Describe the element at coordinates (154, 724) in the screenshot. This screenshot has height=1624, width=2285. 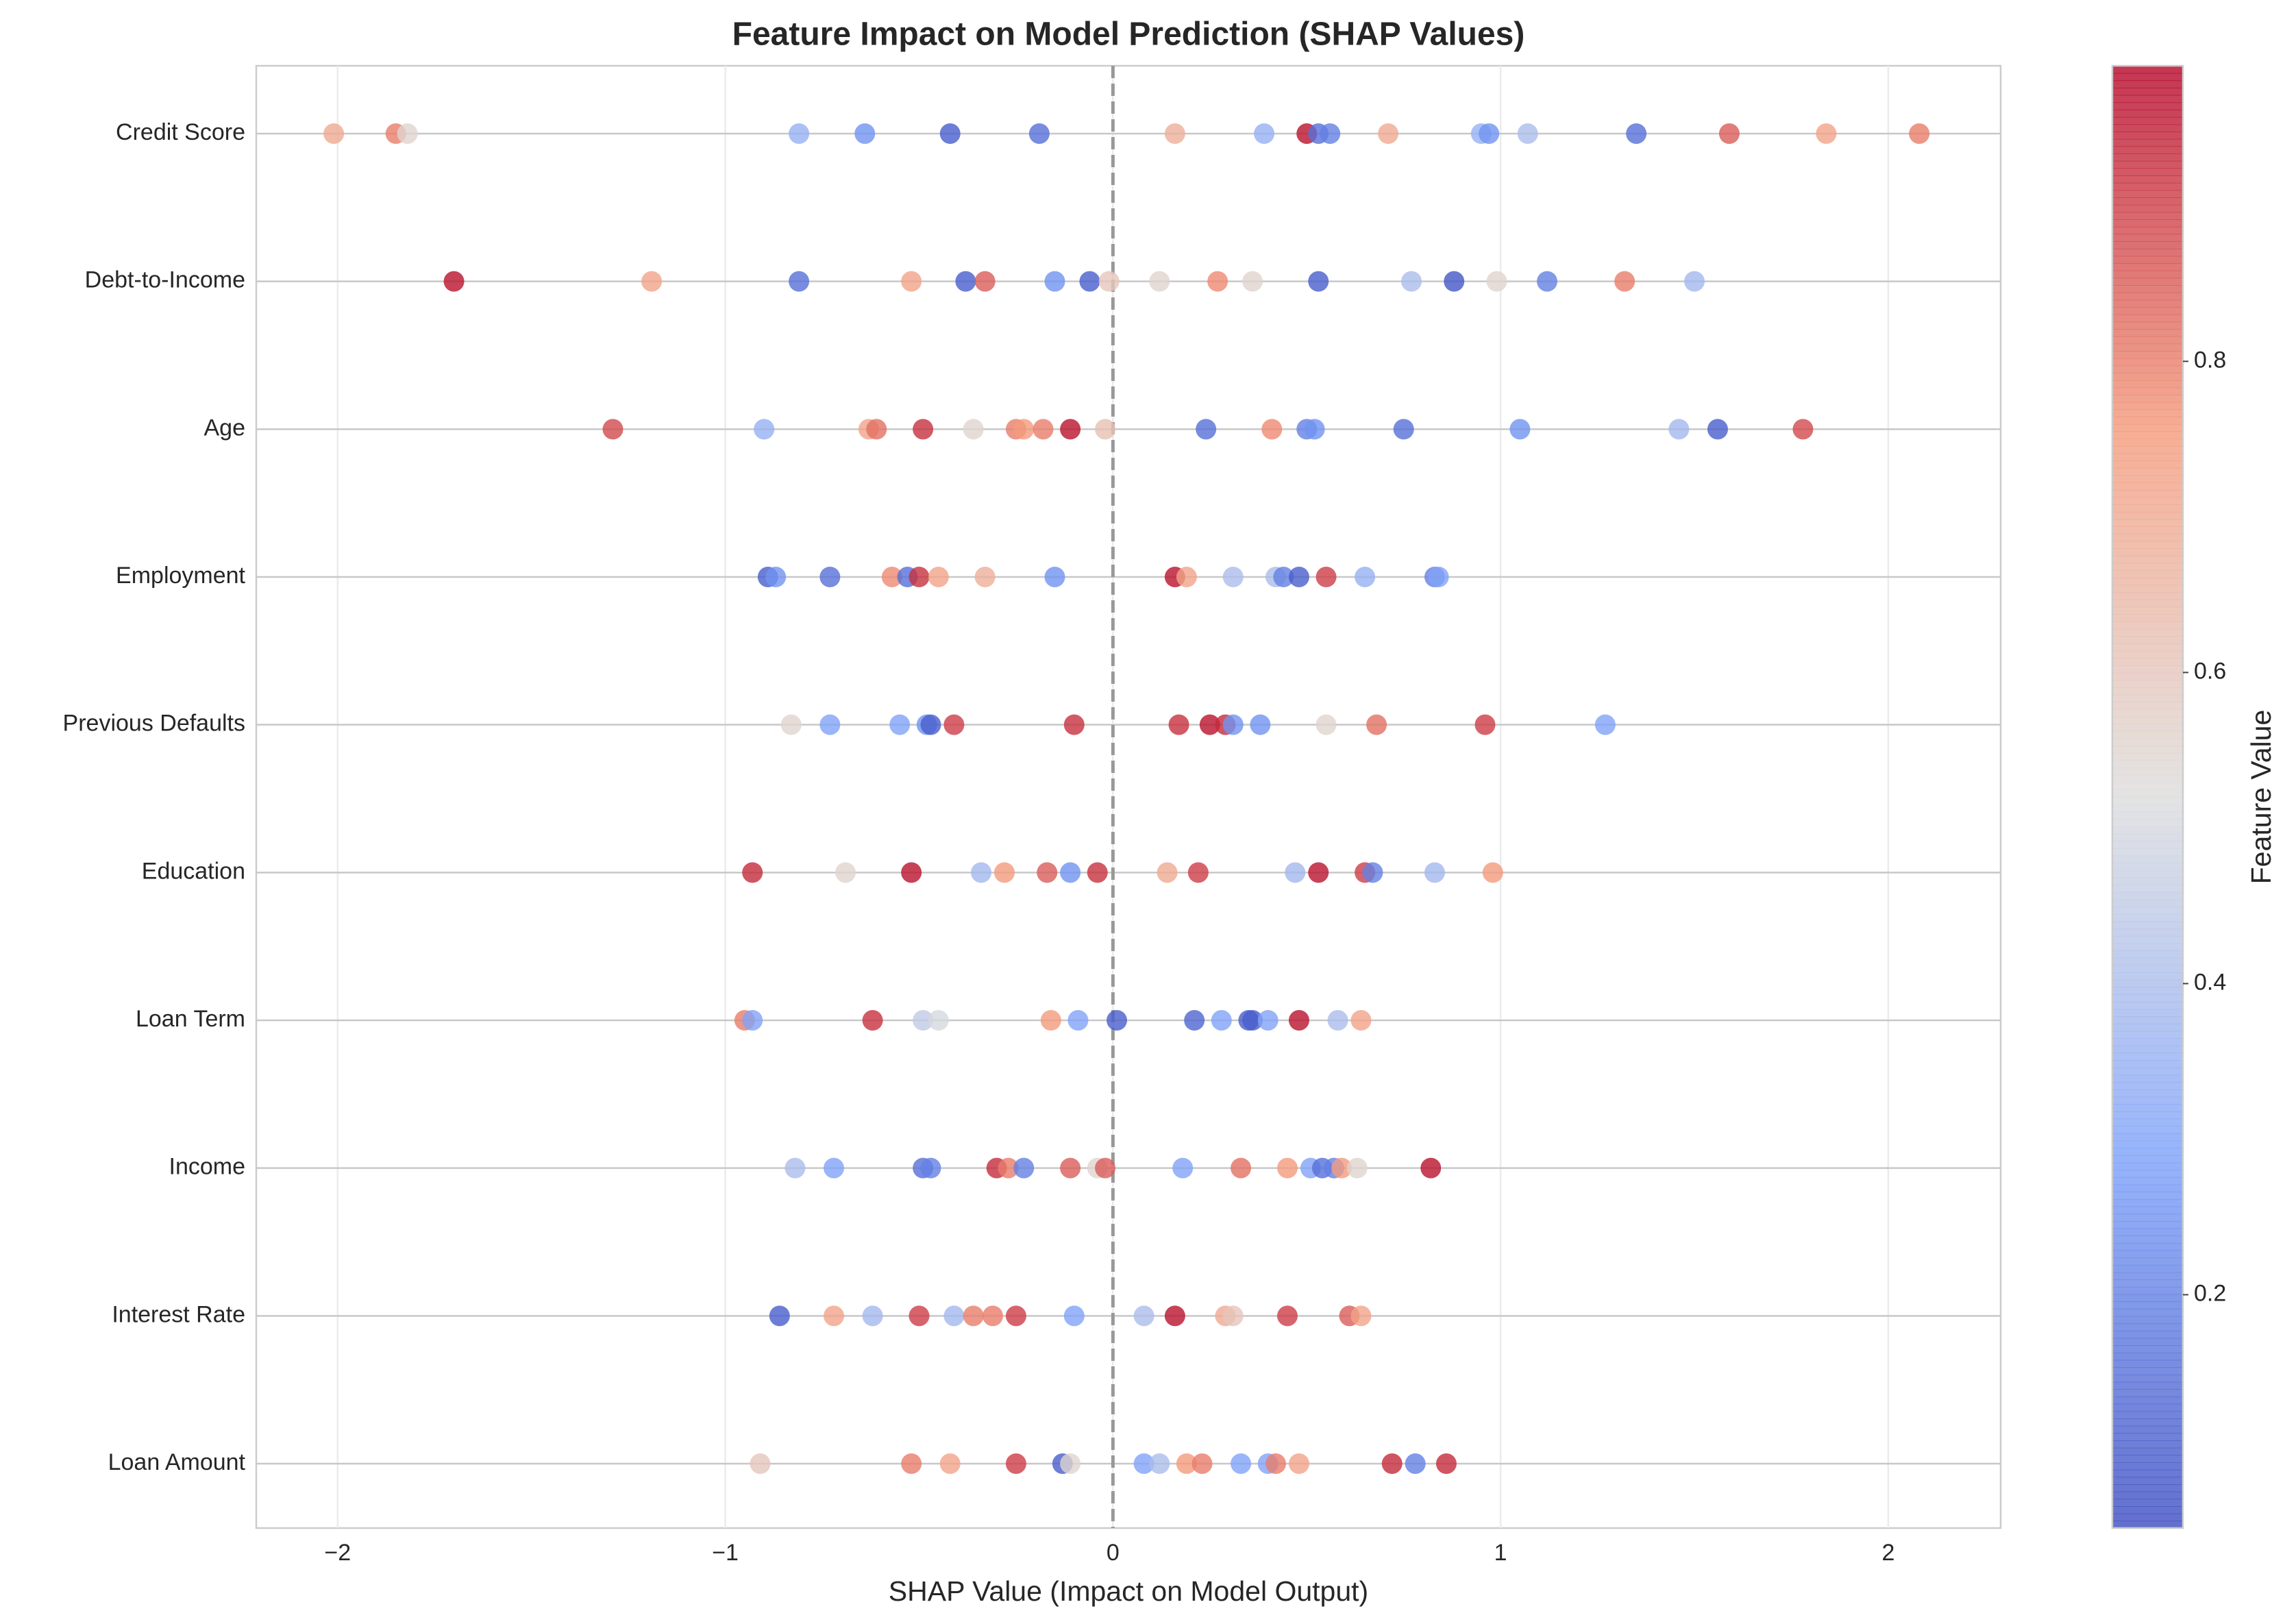
I see `y-tick-label: Previous Defaults` at that location.